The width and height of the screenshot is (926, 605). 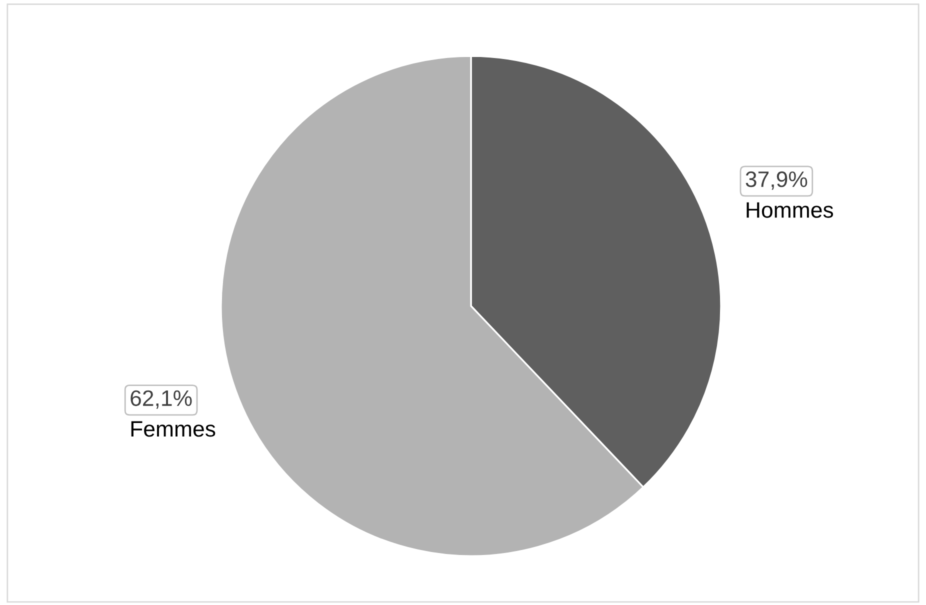 What do you see at coordinates (161, 399) in the screenshot?
I see `data-label: 62,1%` at bounding box center [161, 399].